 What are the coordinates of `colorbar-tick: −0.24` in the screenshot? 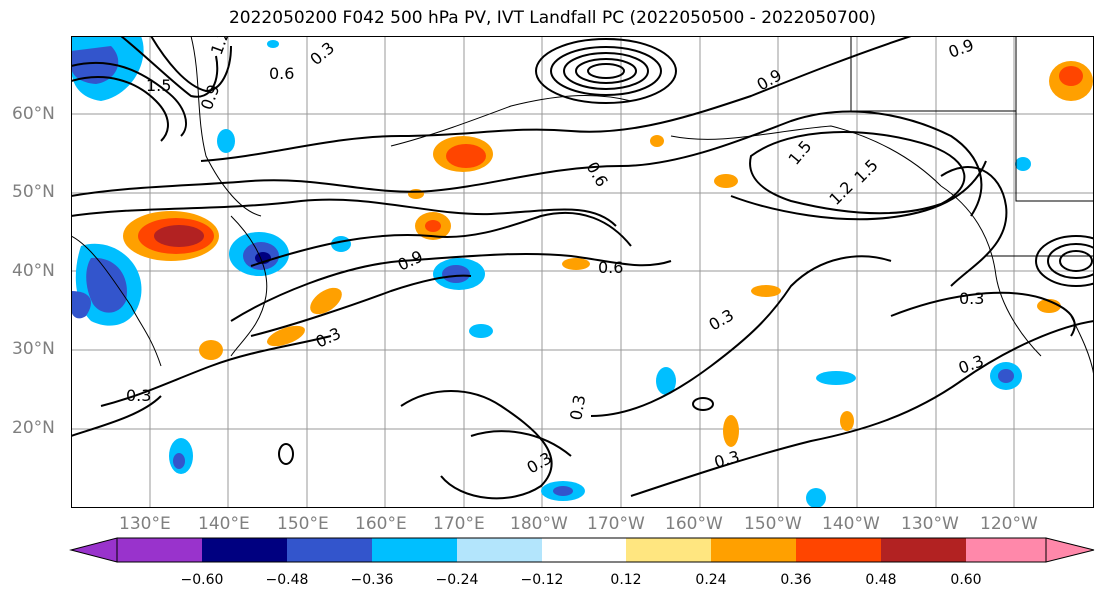 It's located at (457, 580).